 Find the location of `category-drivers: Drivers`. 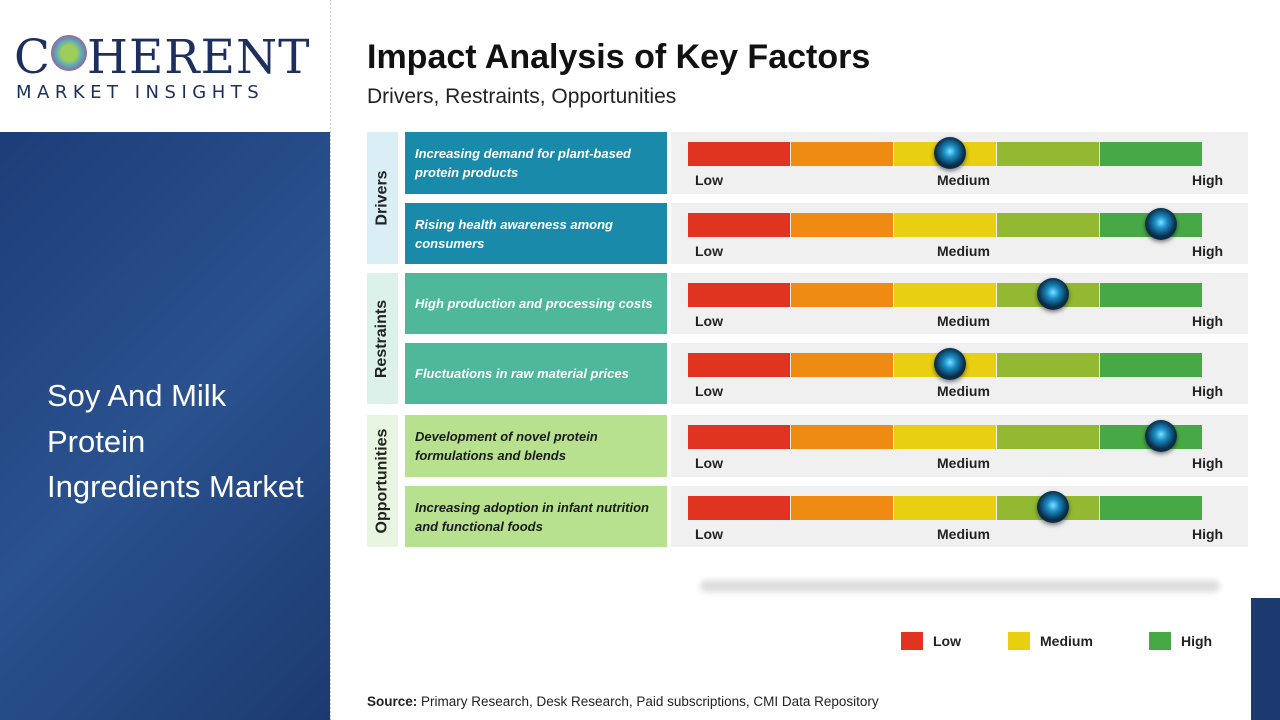

category-drivers: Drivers is located at coordinates (382, 198).